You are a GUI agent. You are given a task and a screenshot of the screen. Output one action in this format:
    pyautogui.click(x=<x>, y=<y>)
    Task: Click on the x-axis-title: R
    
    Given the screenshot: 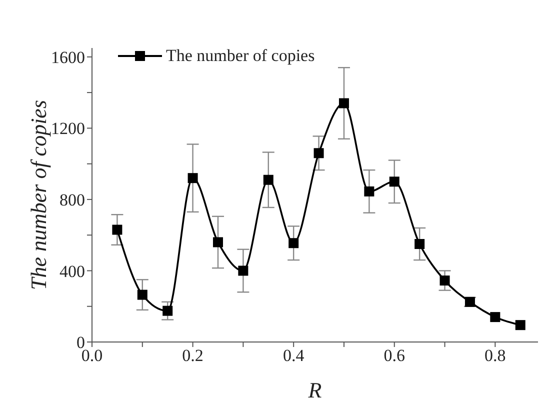 What is the action you would take?
    pyautogui.click(x=314, y=390)
    